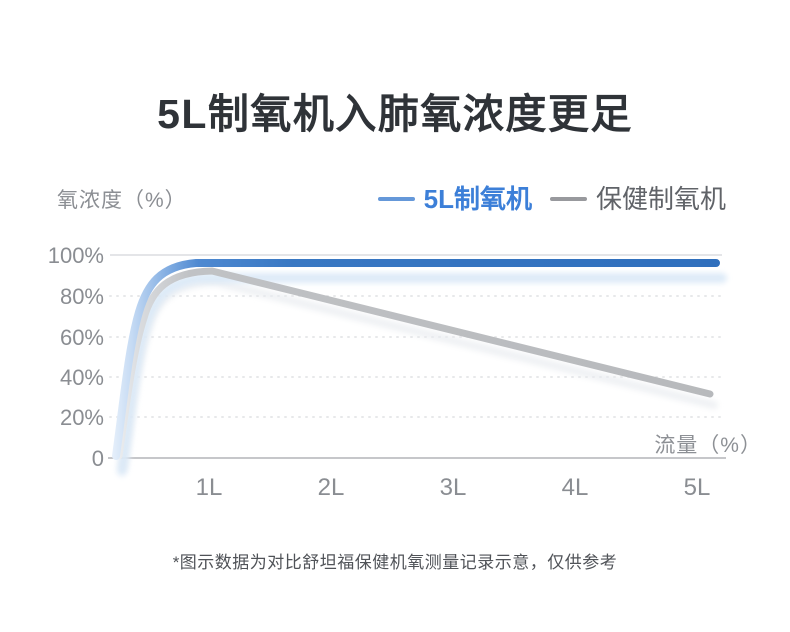 The height and width of the screenshot is (632, 790). Describe the element at coordinates (76, 357) in the screenshot. I see `y-axis-ticks: 100% 80% 60% 40% 20% 0` at that location.